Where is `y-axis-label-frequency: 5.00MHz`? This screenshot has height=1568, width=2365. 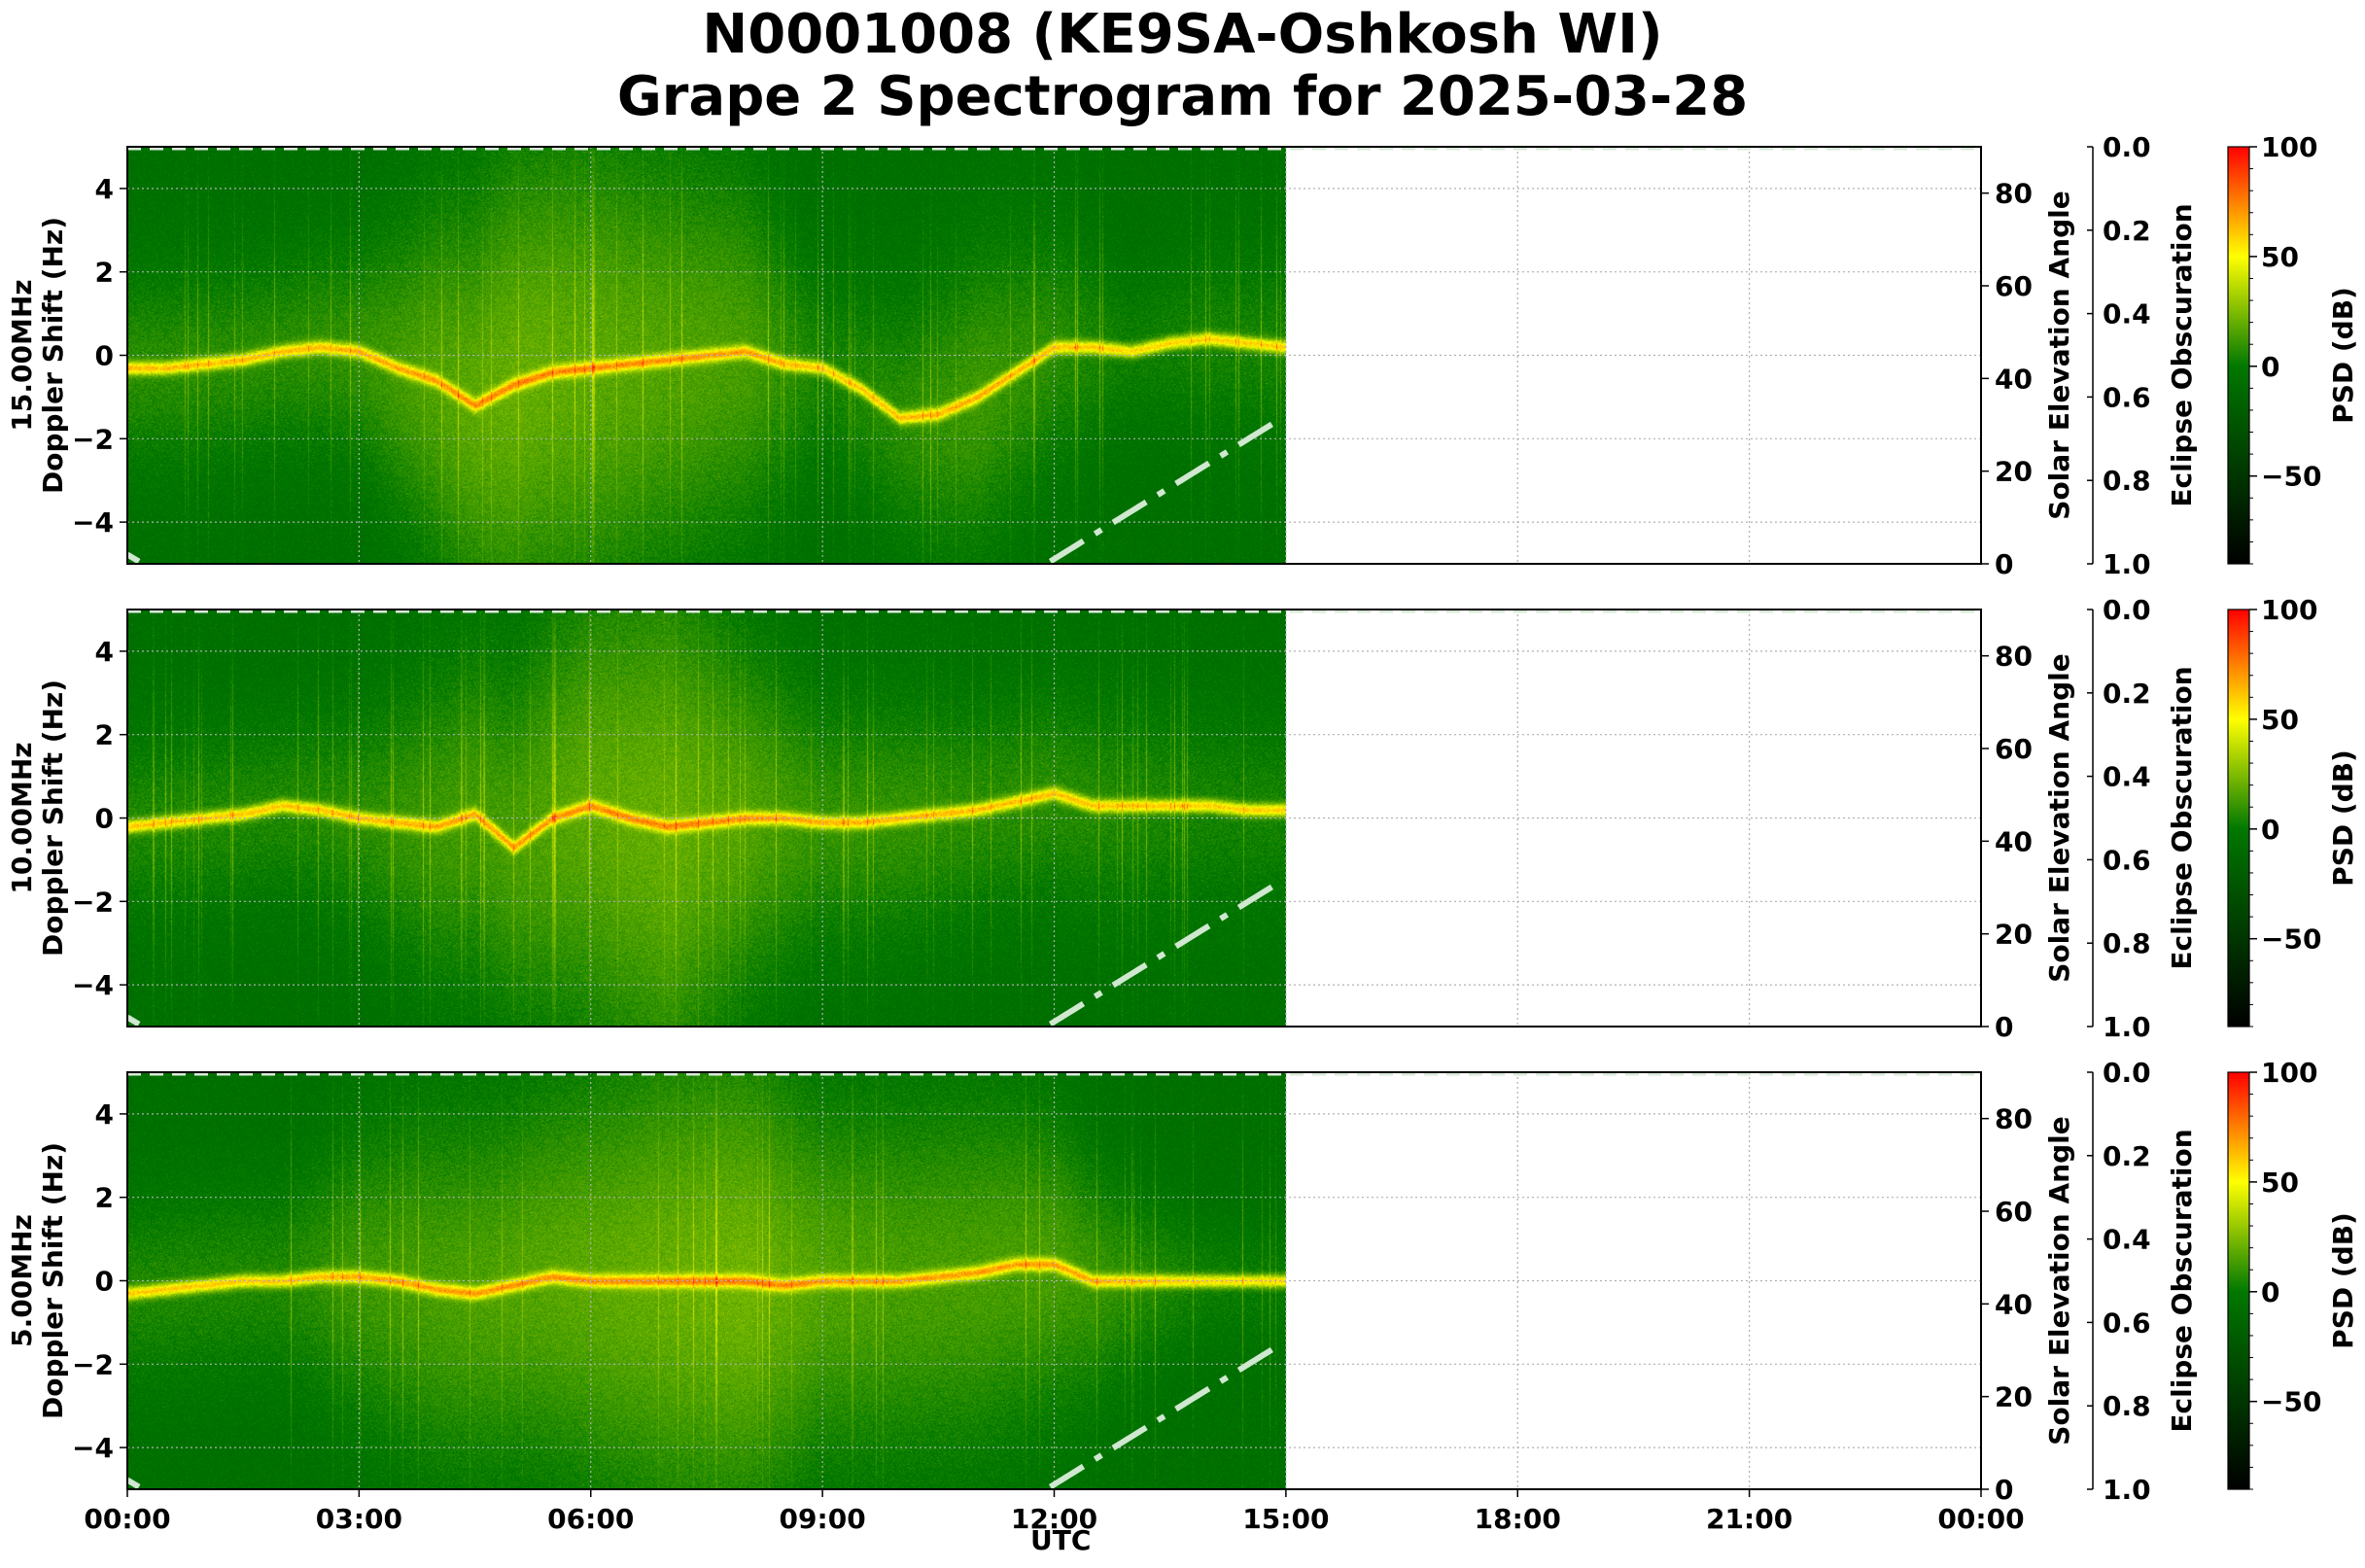
y-axis-label-frequency: 5.00MHz is located at coordinates (22, 1280).